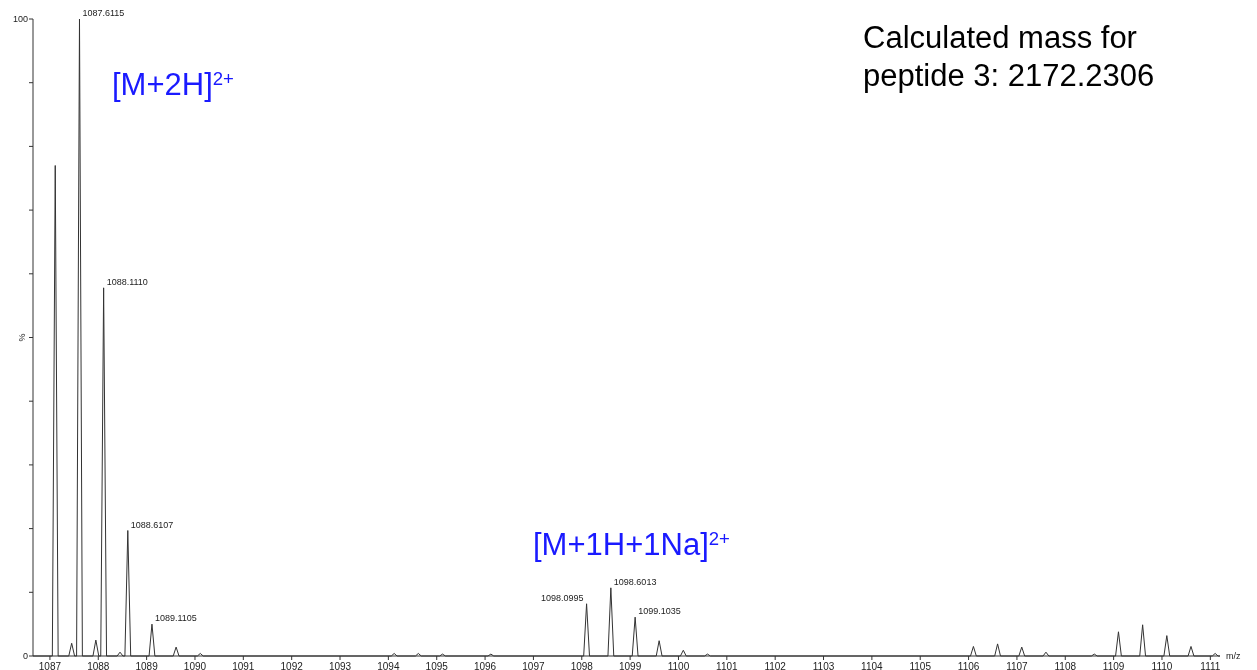 The image size is (1257, 670). Describe the element at coordinates (1000, 37) in the screenshot. I see `annotation: Calculated mass for` at that location.